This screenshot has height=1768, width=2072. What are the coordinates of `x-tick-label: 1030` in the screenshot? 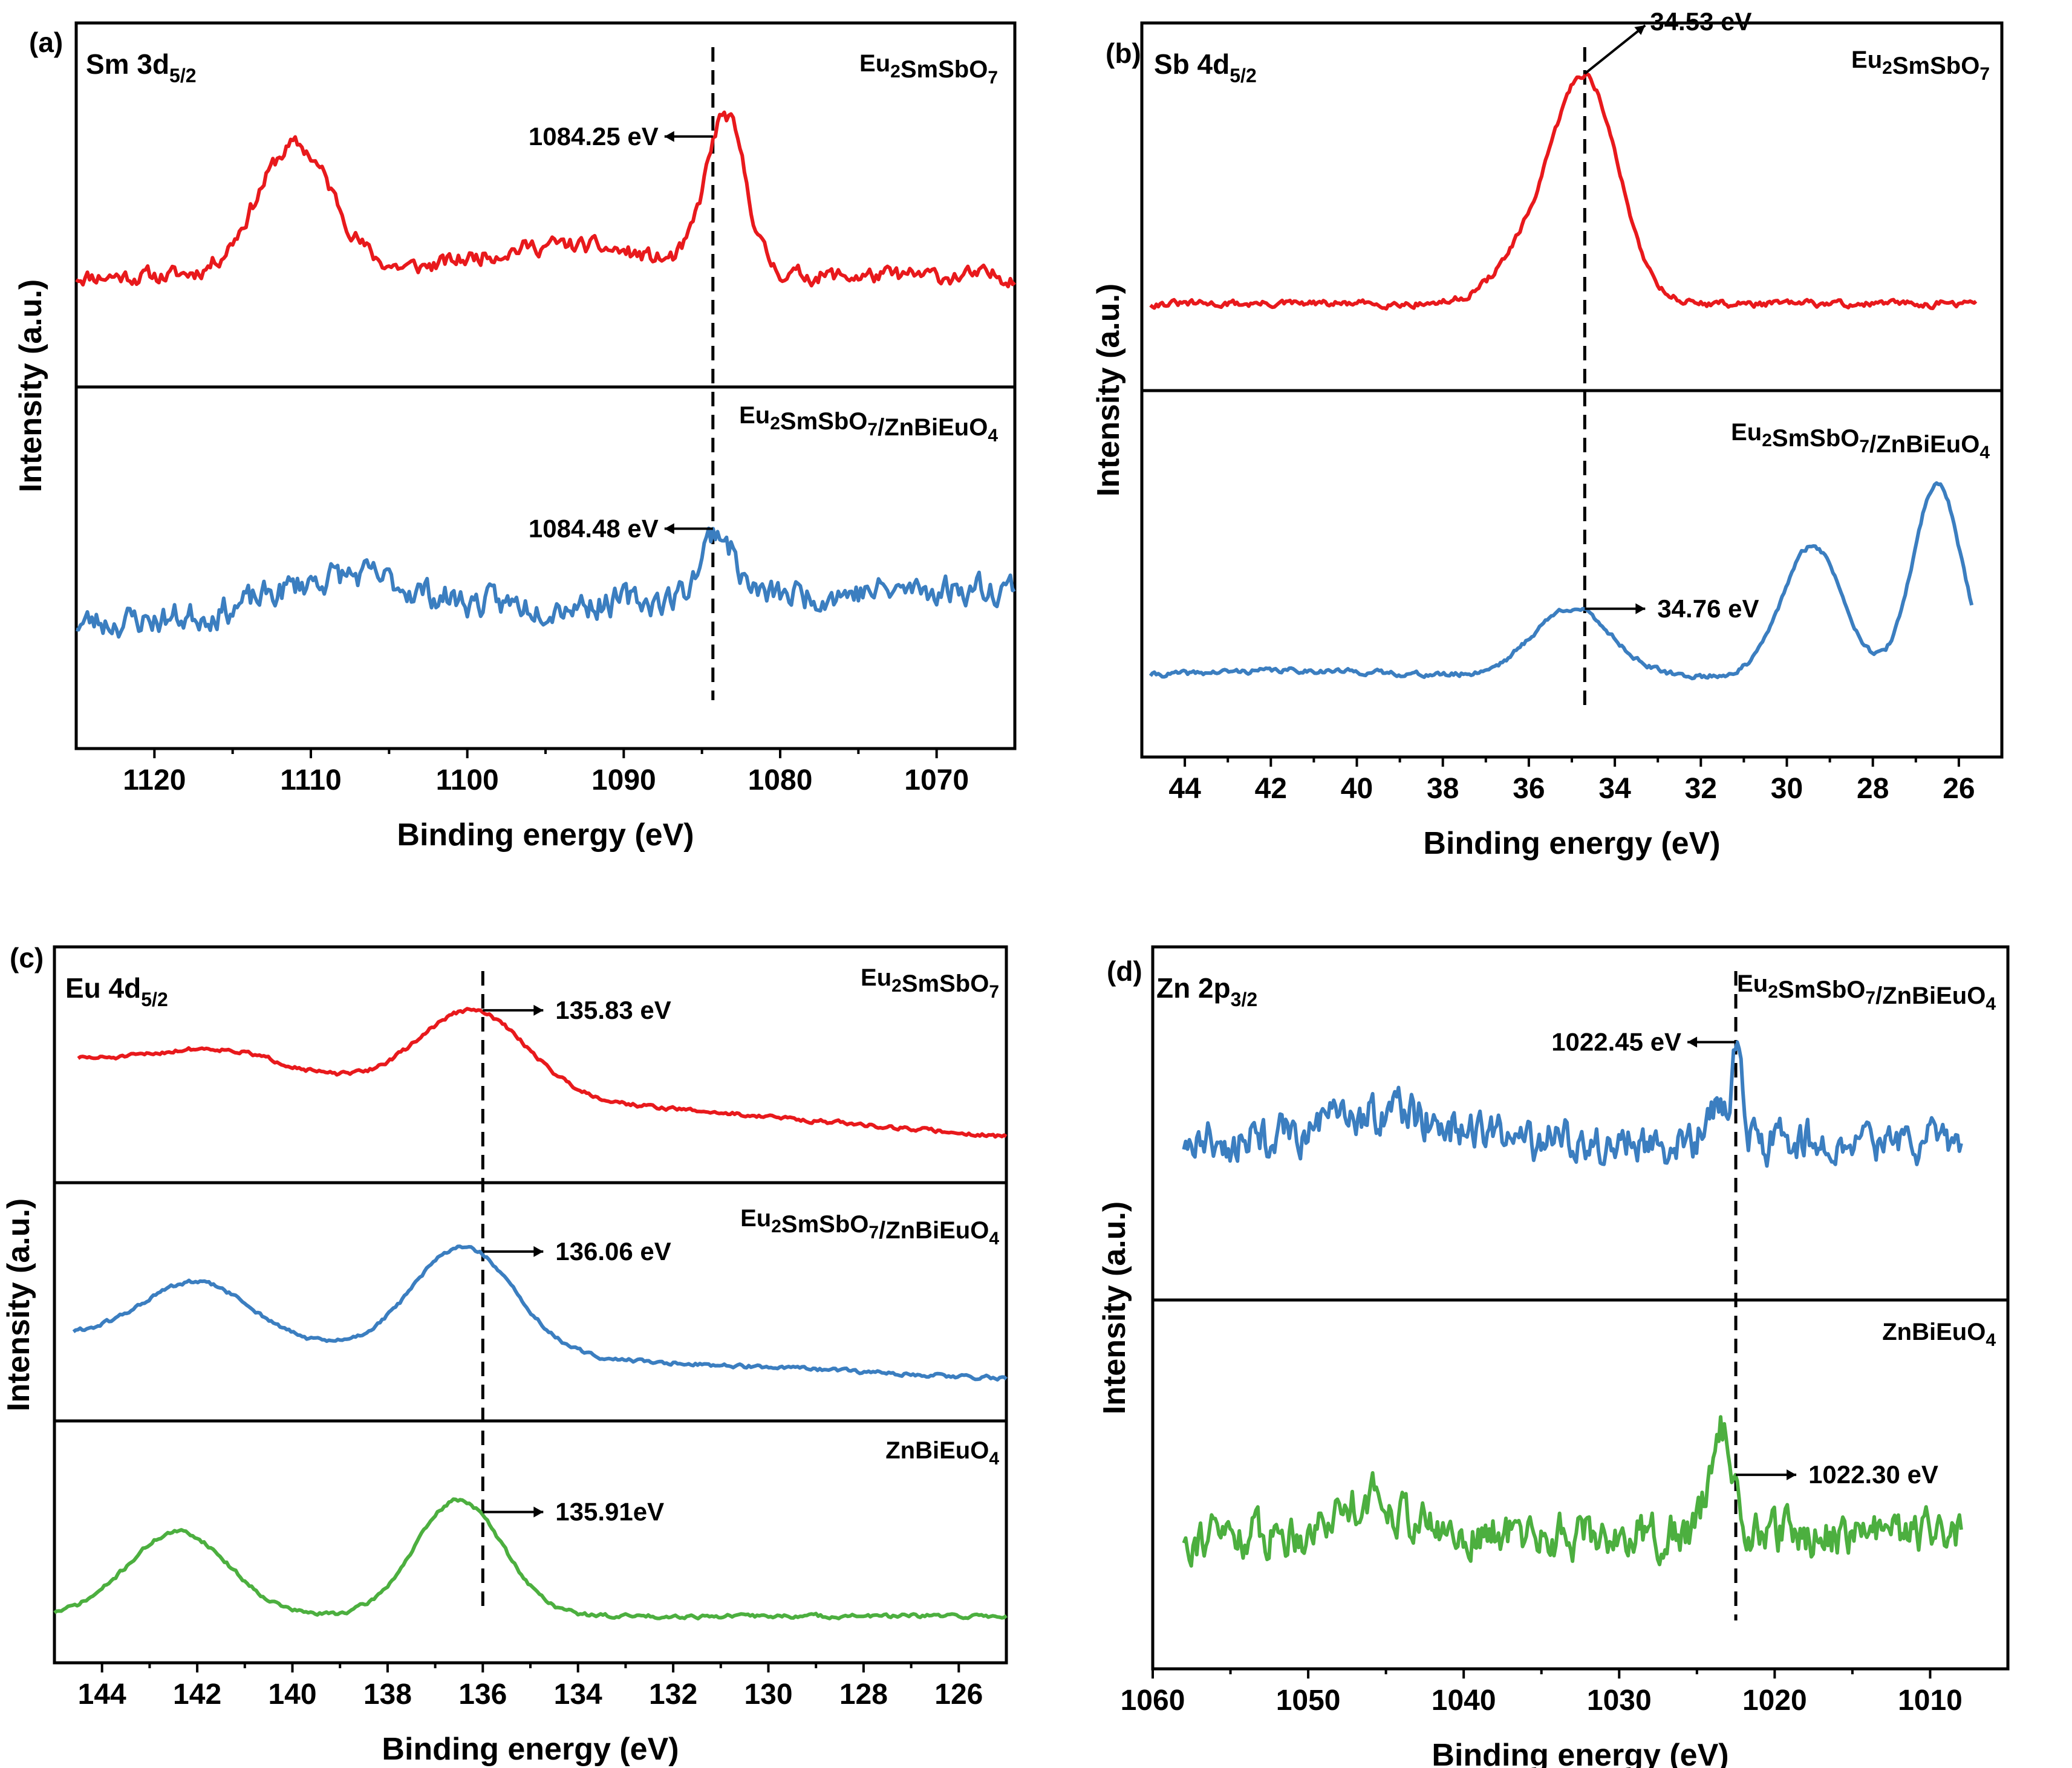 It's located at (1620, 1701).